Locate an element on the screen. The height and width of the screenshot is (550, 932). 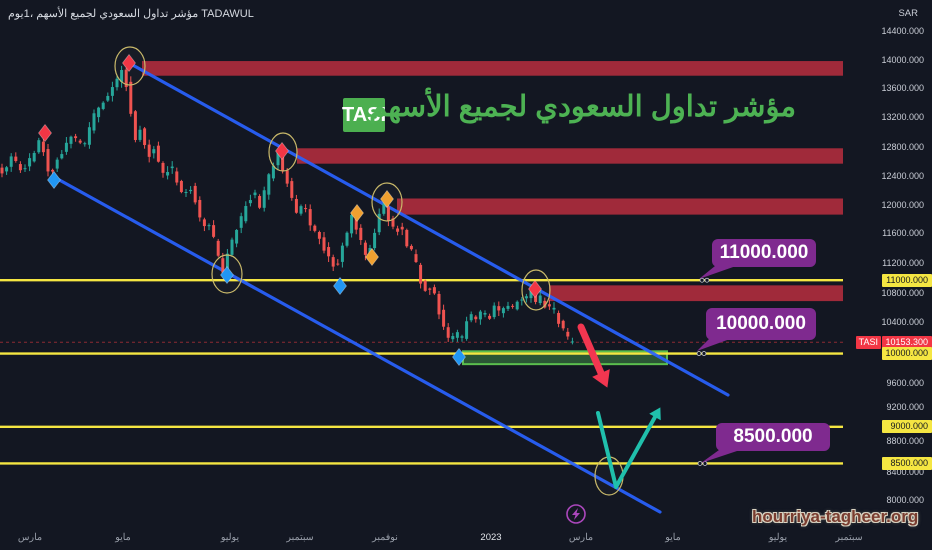
price-tick-label: 10400.000 is located at coordinates (902, 322).